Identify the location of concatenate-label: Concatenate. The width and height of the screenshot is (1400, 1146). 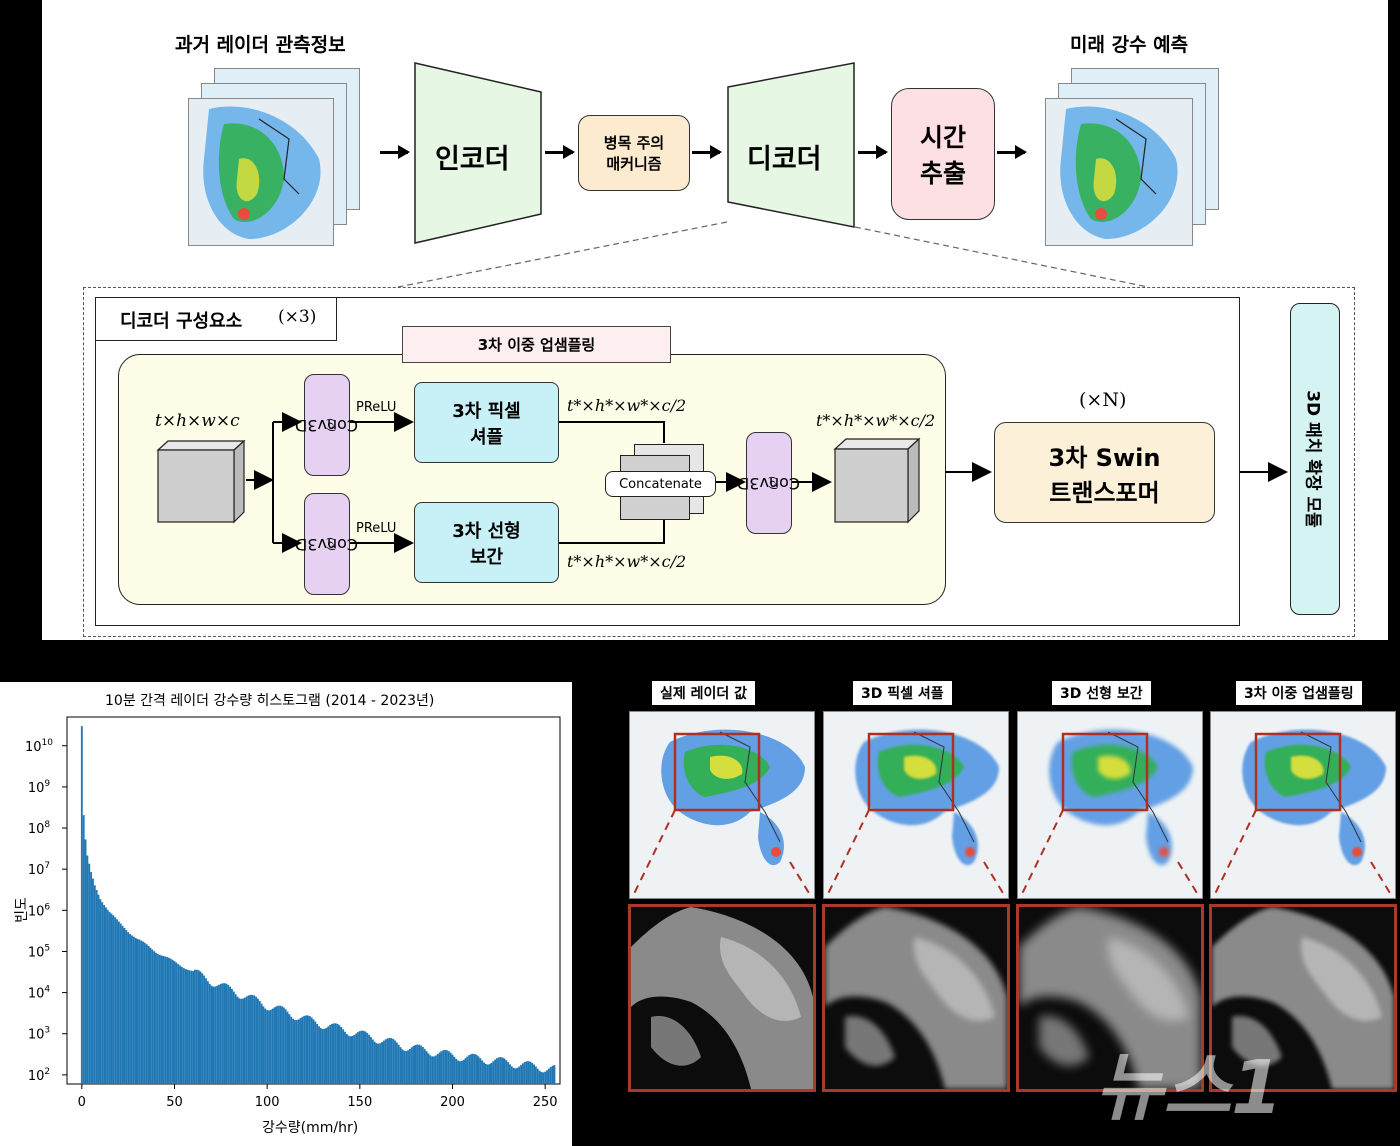
(660, 484).